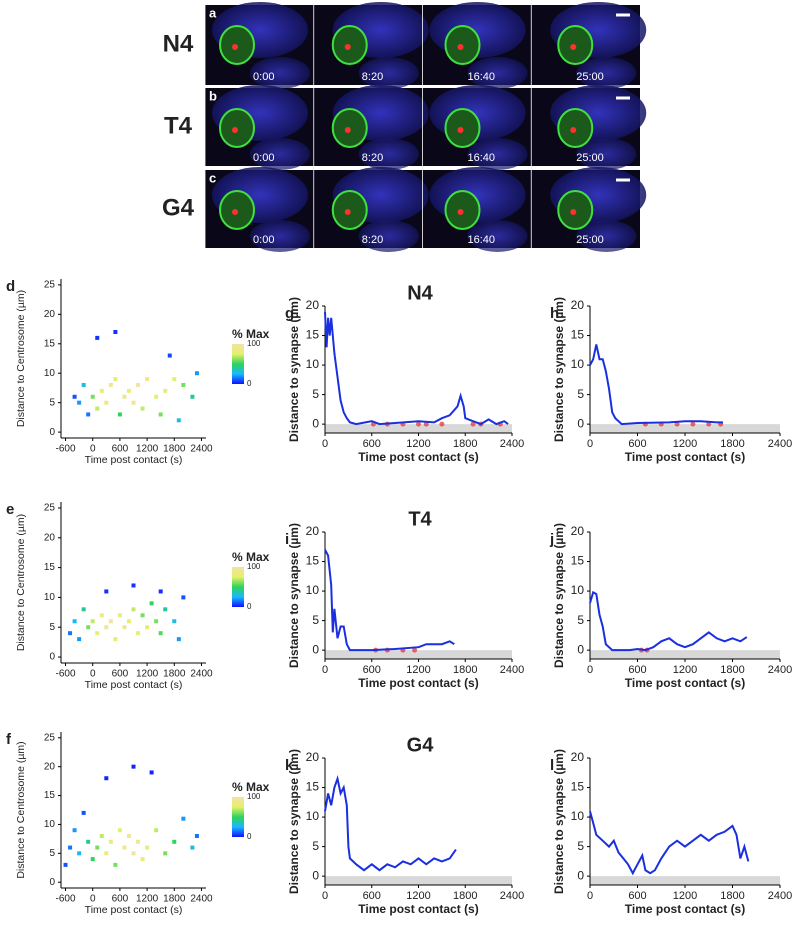 Image resolution: width=800 pixels, height=939 pixels. What do you see at coordinates (372, 896) in the screenshot?
I see `x-tick-label: 600` at bounding box center [372, 896].